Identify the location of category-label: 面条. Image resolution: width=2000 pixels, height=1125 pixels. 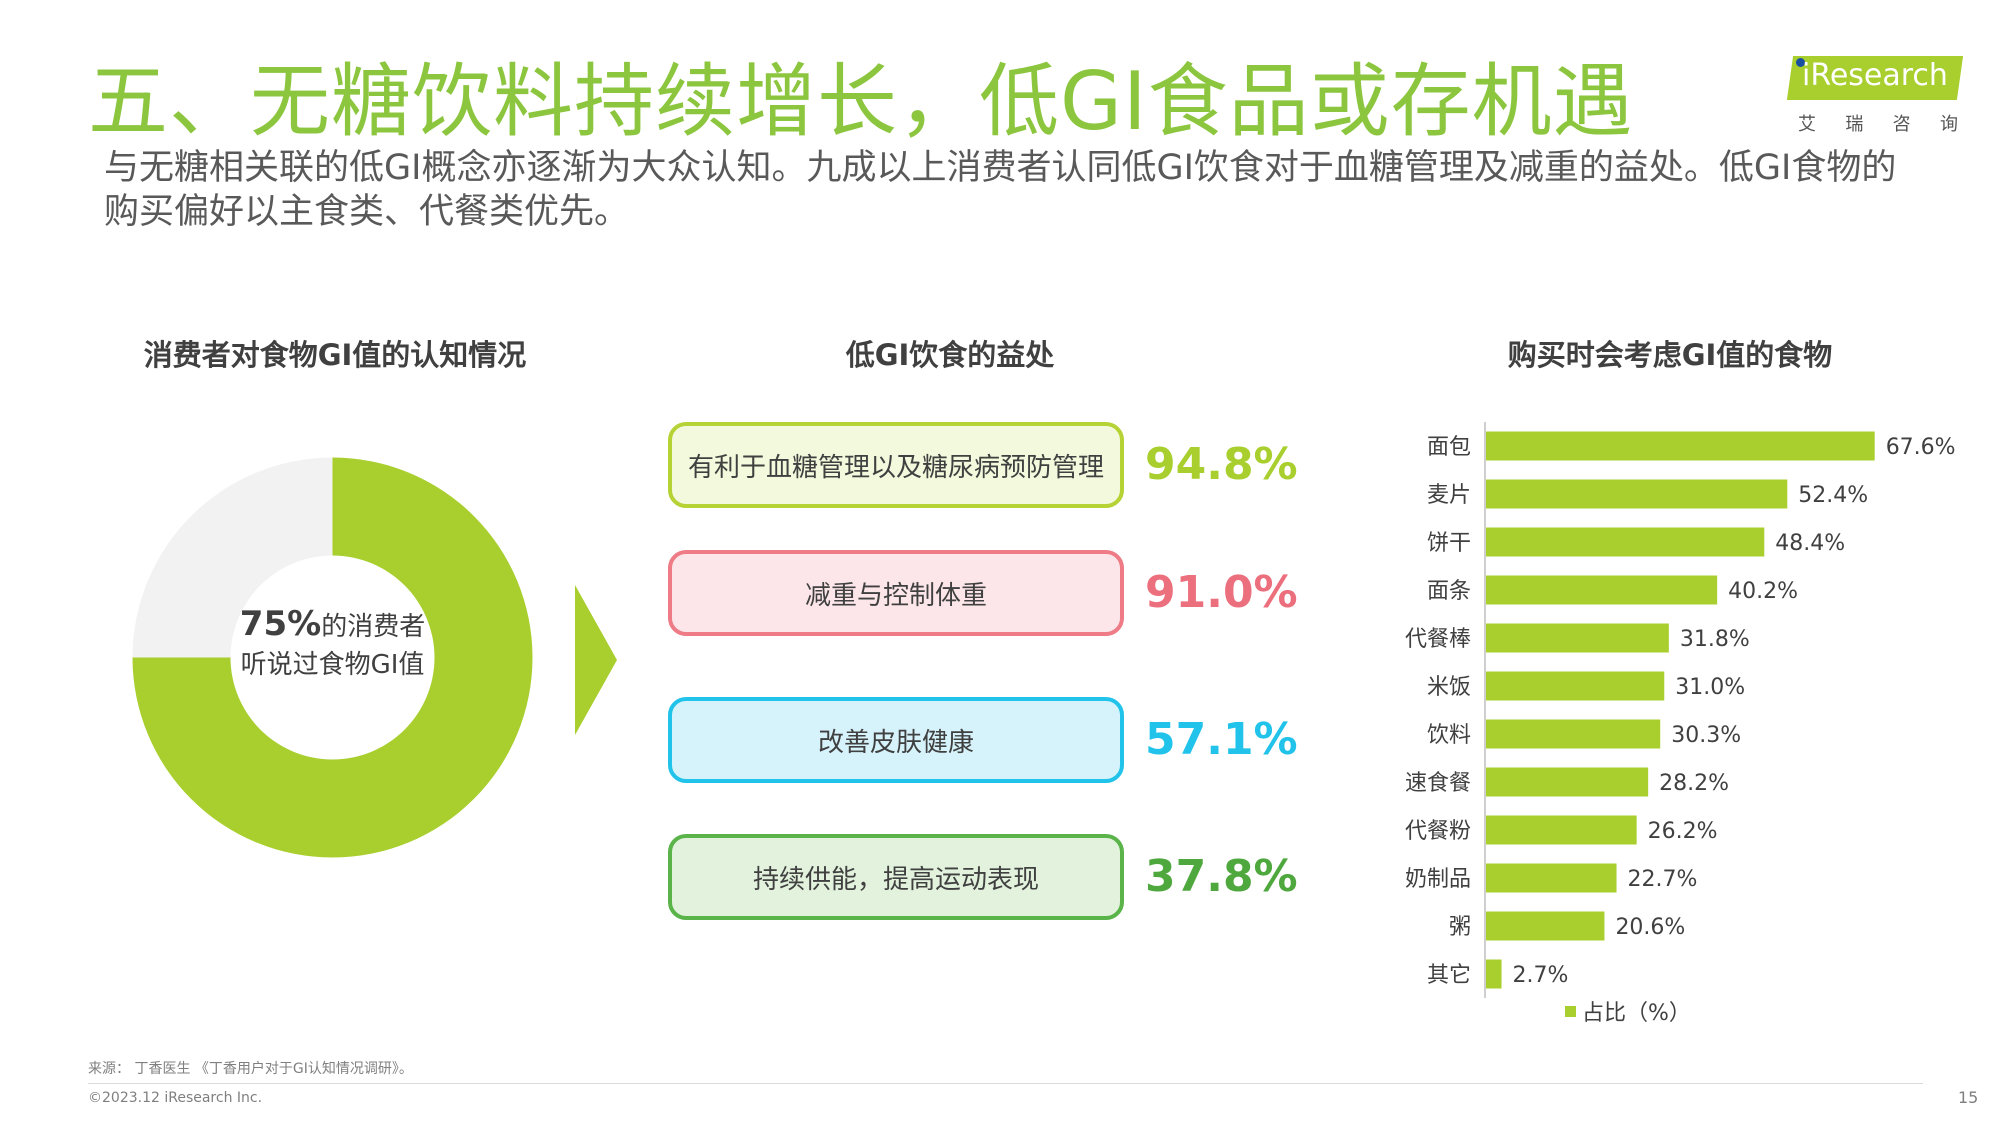
(1449, 591).